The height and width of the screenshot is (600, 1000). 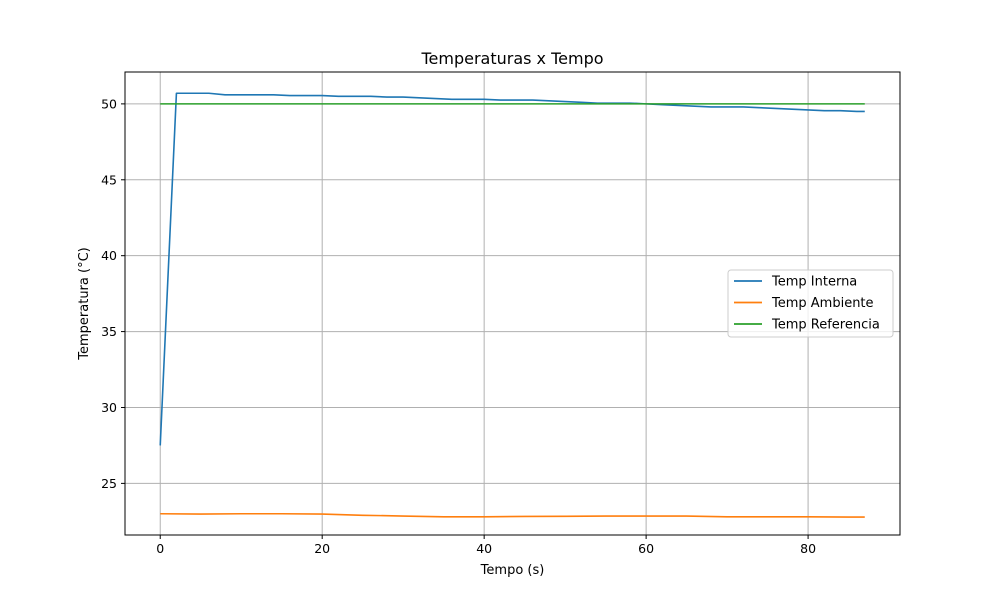 What do you see at coordinates (109, 483) in the screenshot?
I see `y-tick-label: 25` at bounding box center [109, 483].